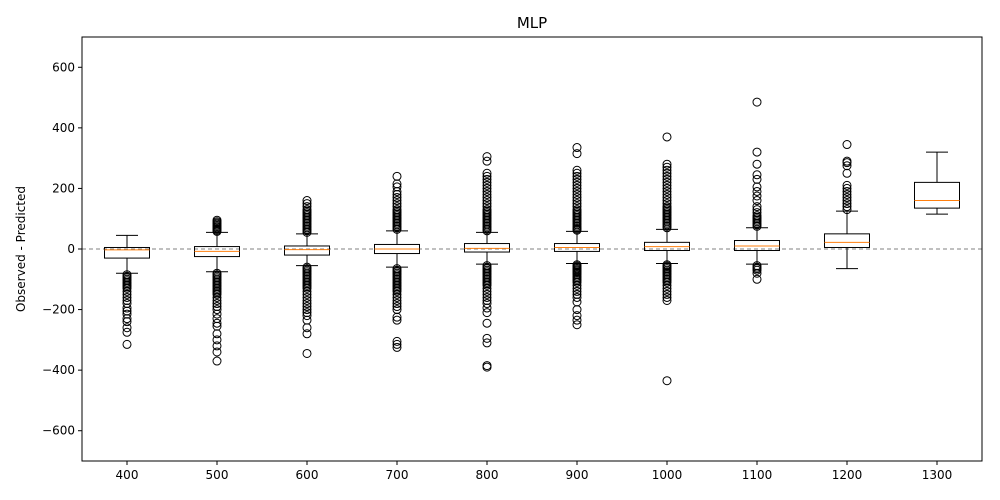 This screenshot has height=500, width=1000. I want to click on chart-title: MLP, so click(532, 23).